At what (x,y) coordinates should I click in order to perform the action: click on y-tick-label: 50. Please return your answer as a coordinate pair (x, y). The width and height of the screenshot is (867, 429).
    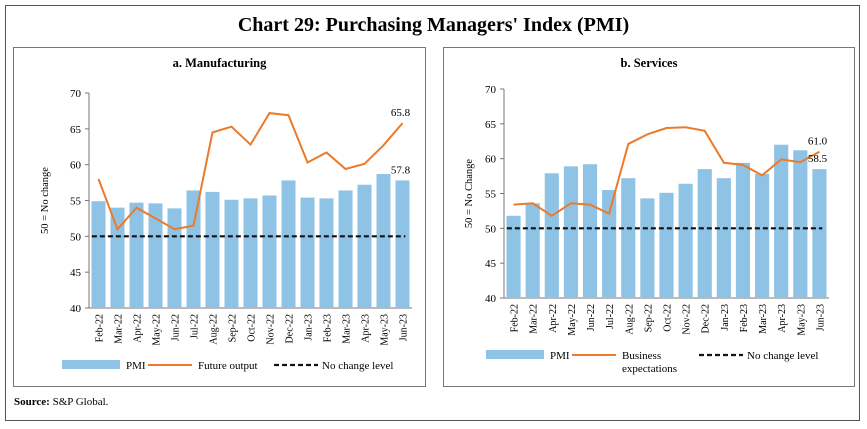
    Looking at the image, I should click on (76, 237).